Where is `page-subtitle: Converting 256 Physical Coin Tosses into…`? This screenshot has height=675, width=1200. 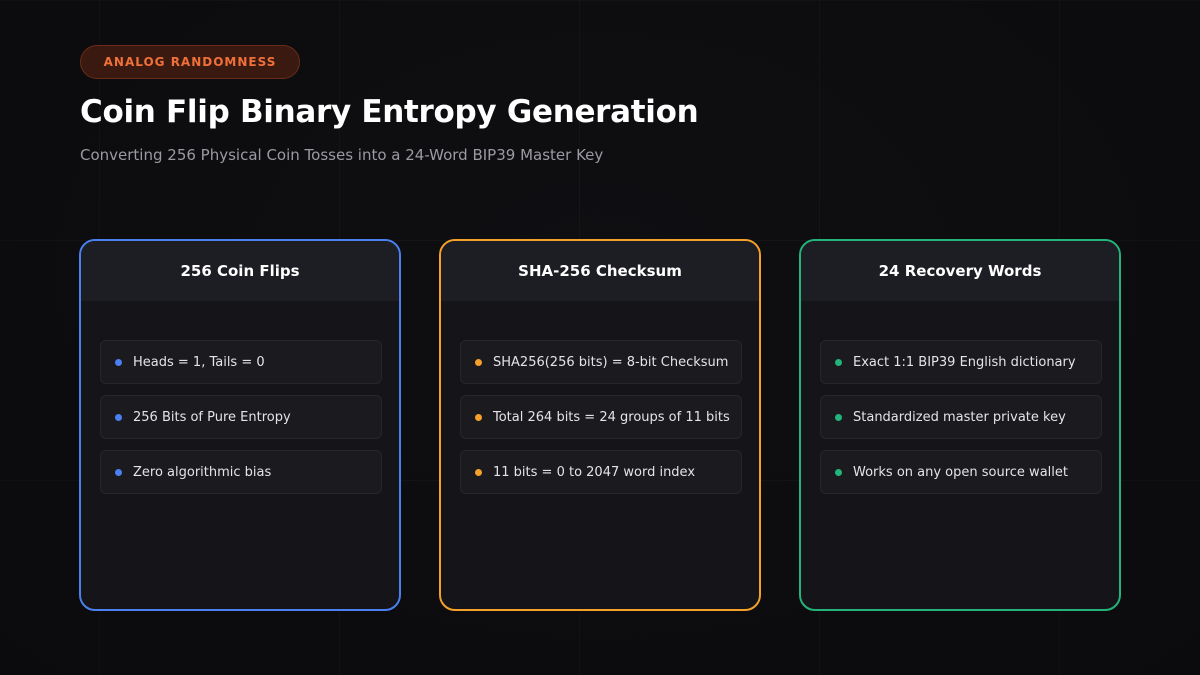
page-subtitle: Converting 256 Physical Coin Tosses into… is located at coordinates (342, 155).